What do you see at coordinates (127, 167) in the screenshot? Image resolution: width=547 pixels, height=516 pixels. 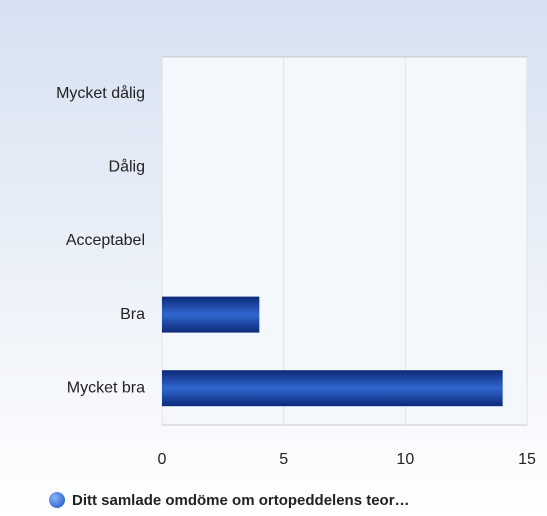 I see `y-tick-label: Dålig` at bounding box center [127, 167].